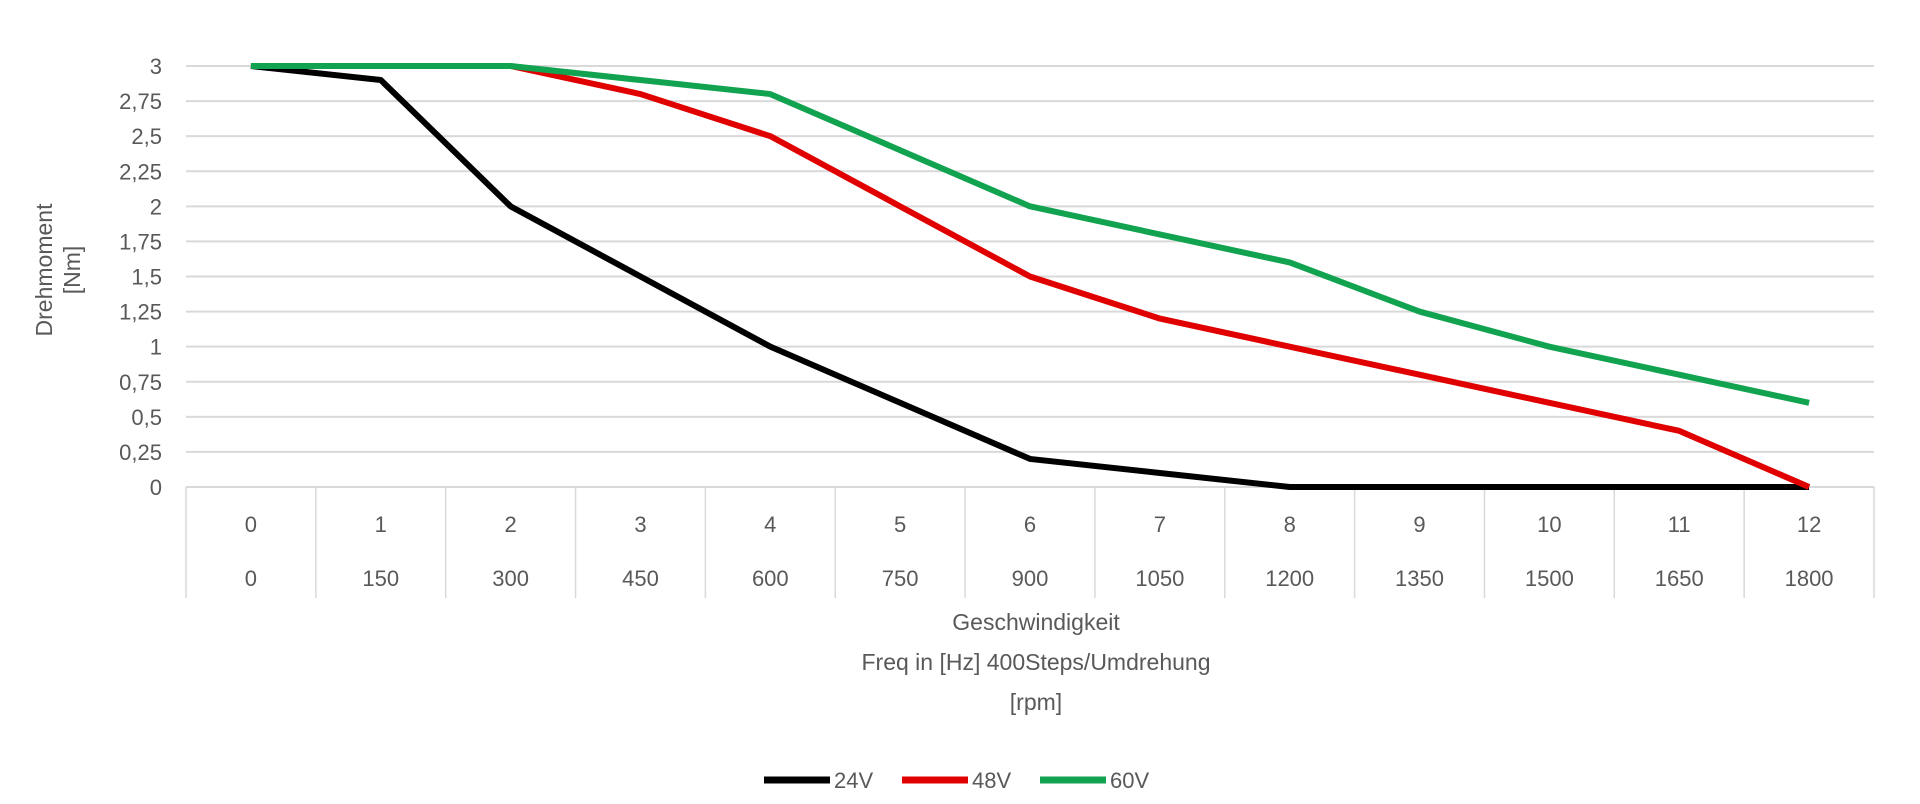  What do you see at coordinates (1030, 578) in the screenshot?
I see `x-tick-label-rpm: 900` at bounding box center [1030, 578].